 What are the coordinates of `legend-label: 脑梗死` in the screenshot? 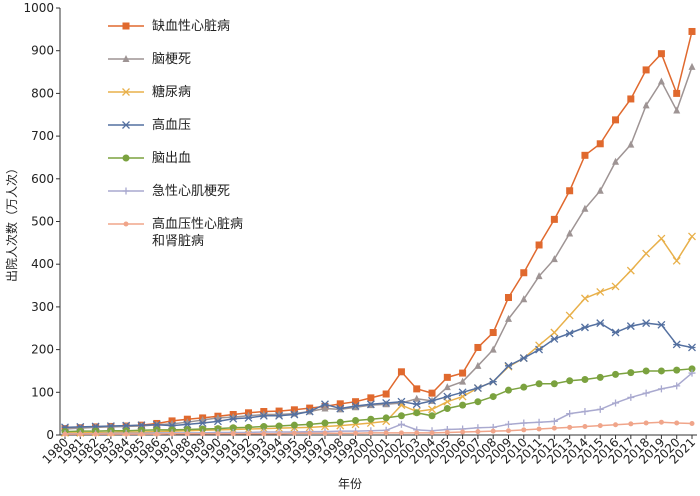 It's located at (172, 59).